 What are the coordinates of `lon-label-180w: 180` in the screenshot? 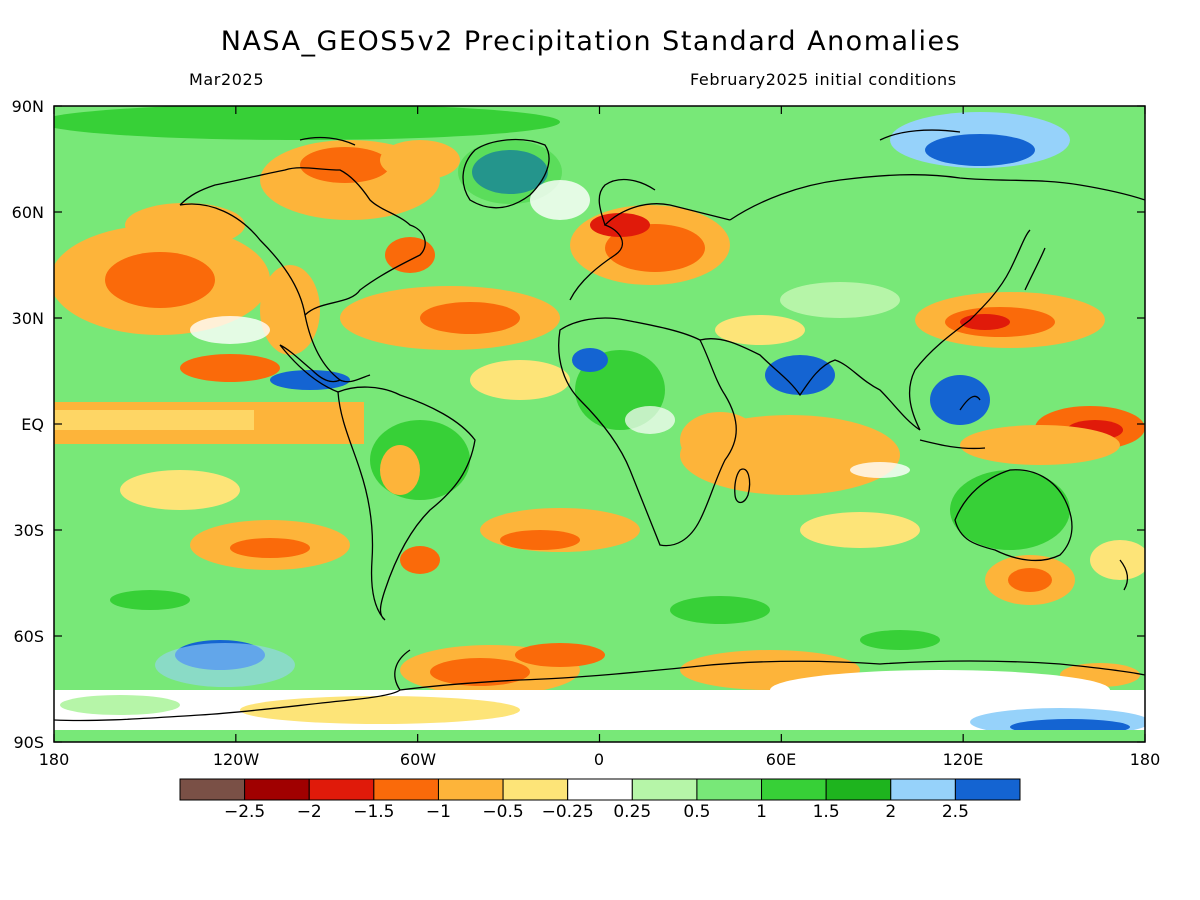 It's located at (54, 759).